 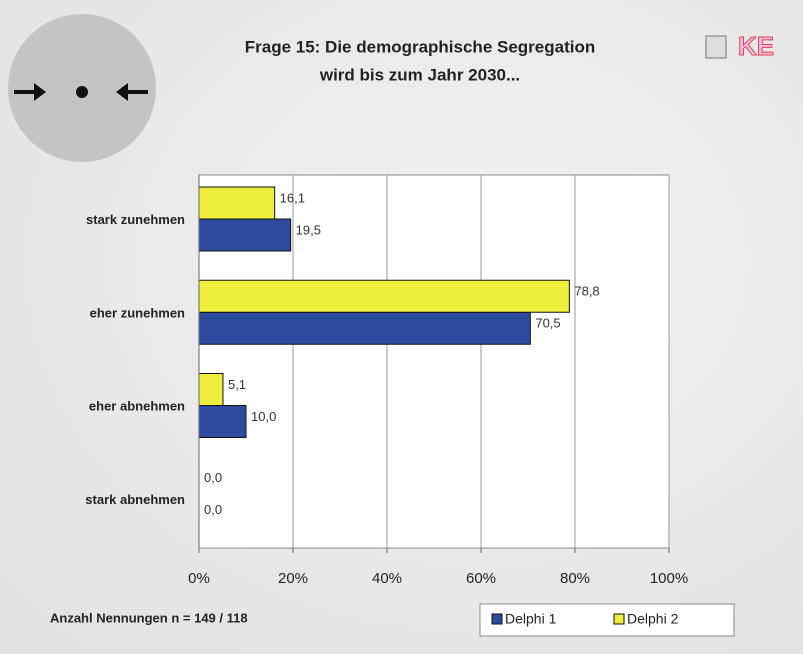 What do you see at coordinates (263, 416) in the screenshot?
I see `value-label: 10,0` at bounding box center [263, 416].